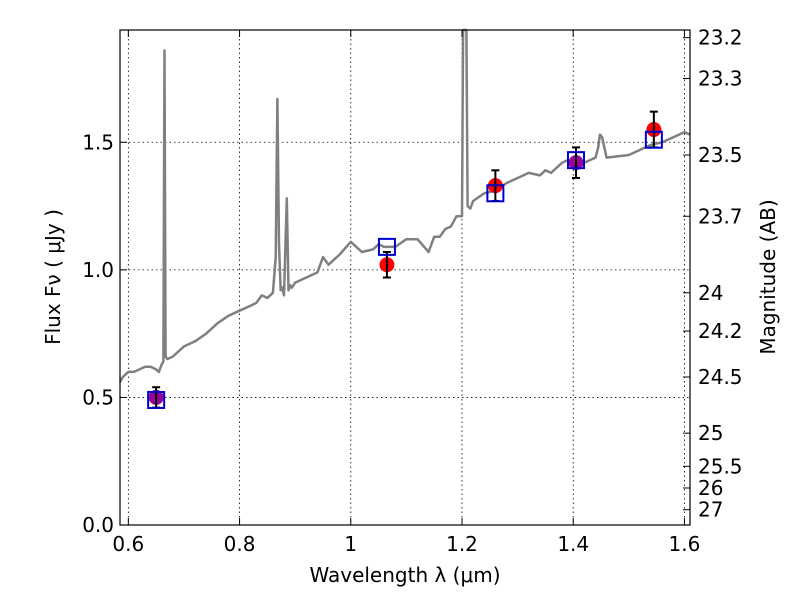  Describe the element at coordinates (53, 277) in the screenshot. I see `y-axis-label: Flux Fν ( μJy )` at that location.